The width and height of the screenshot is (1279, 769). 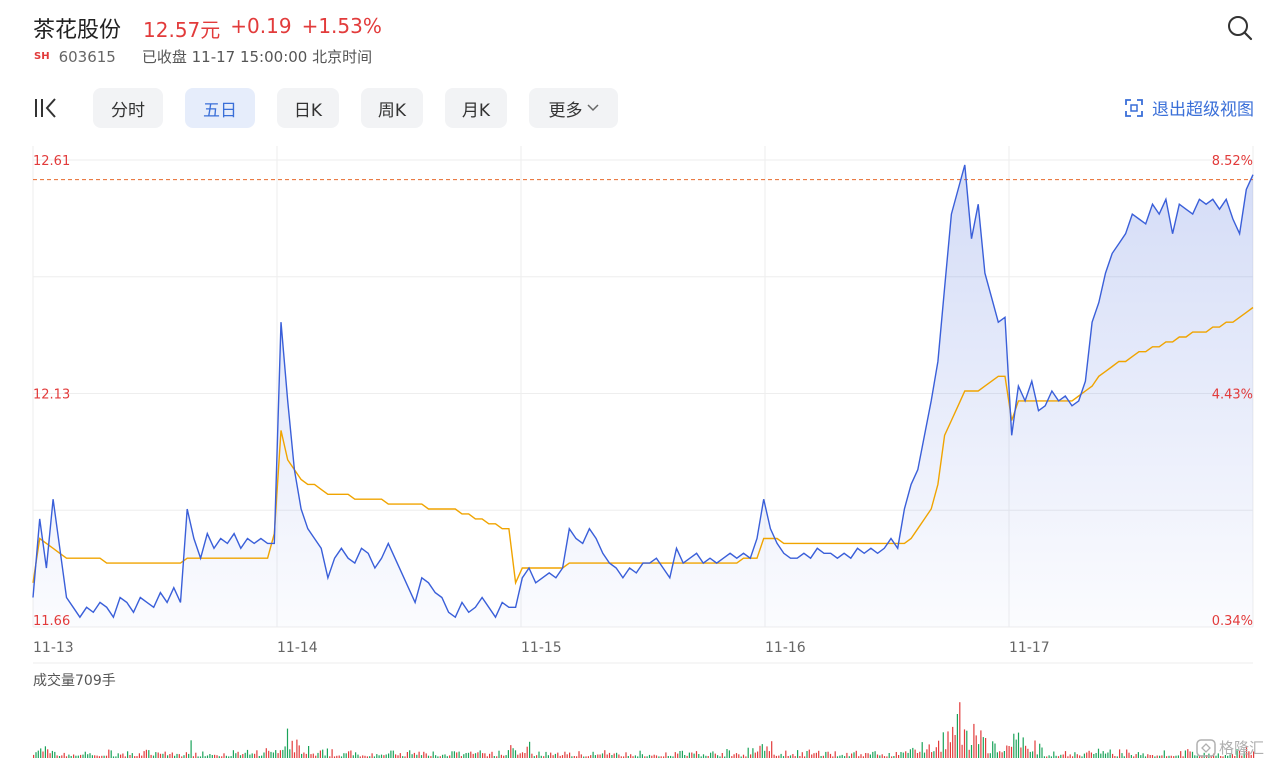 What do you see at coordinates (1232, 391) in the screenshot?
I see `y-ticks-right: 8.52% 4.43% 0.34%` at bounding box center [1232, 391].